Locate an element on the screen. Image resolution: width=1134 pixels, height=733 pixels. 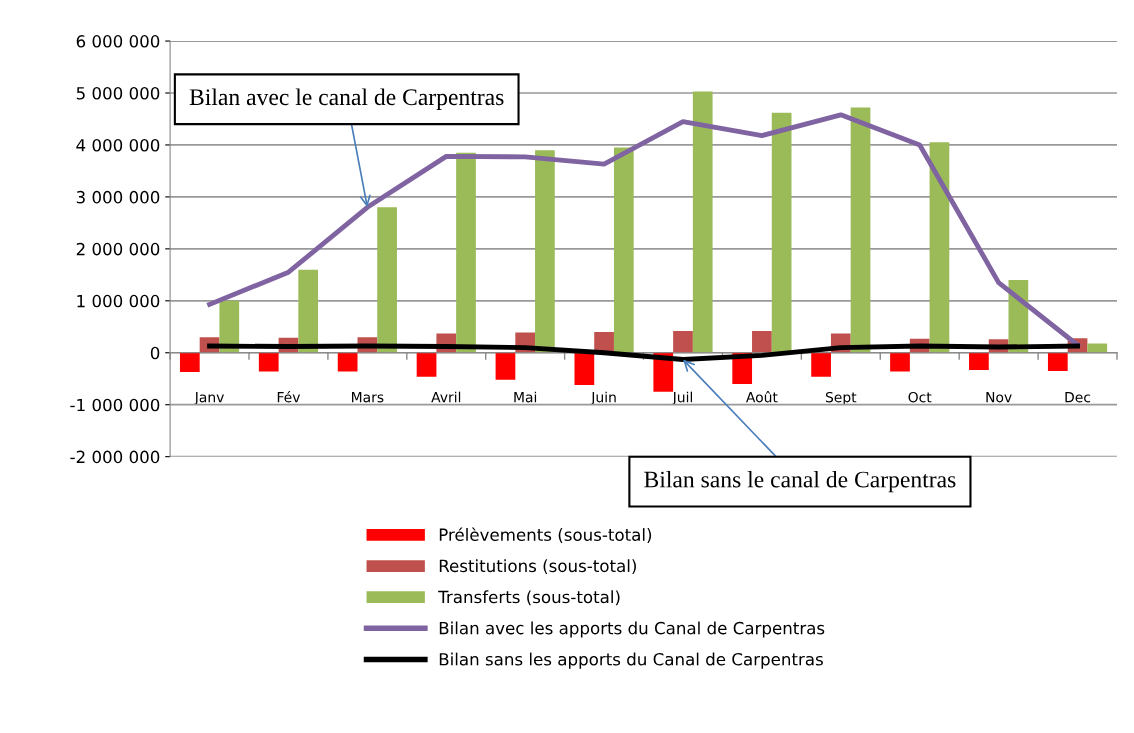
legend-label: Bilan sans les apports du Canal de Carpentras is located at coordinates (631, 660).